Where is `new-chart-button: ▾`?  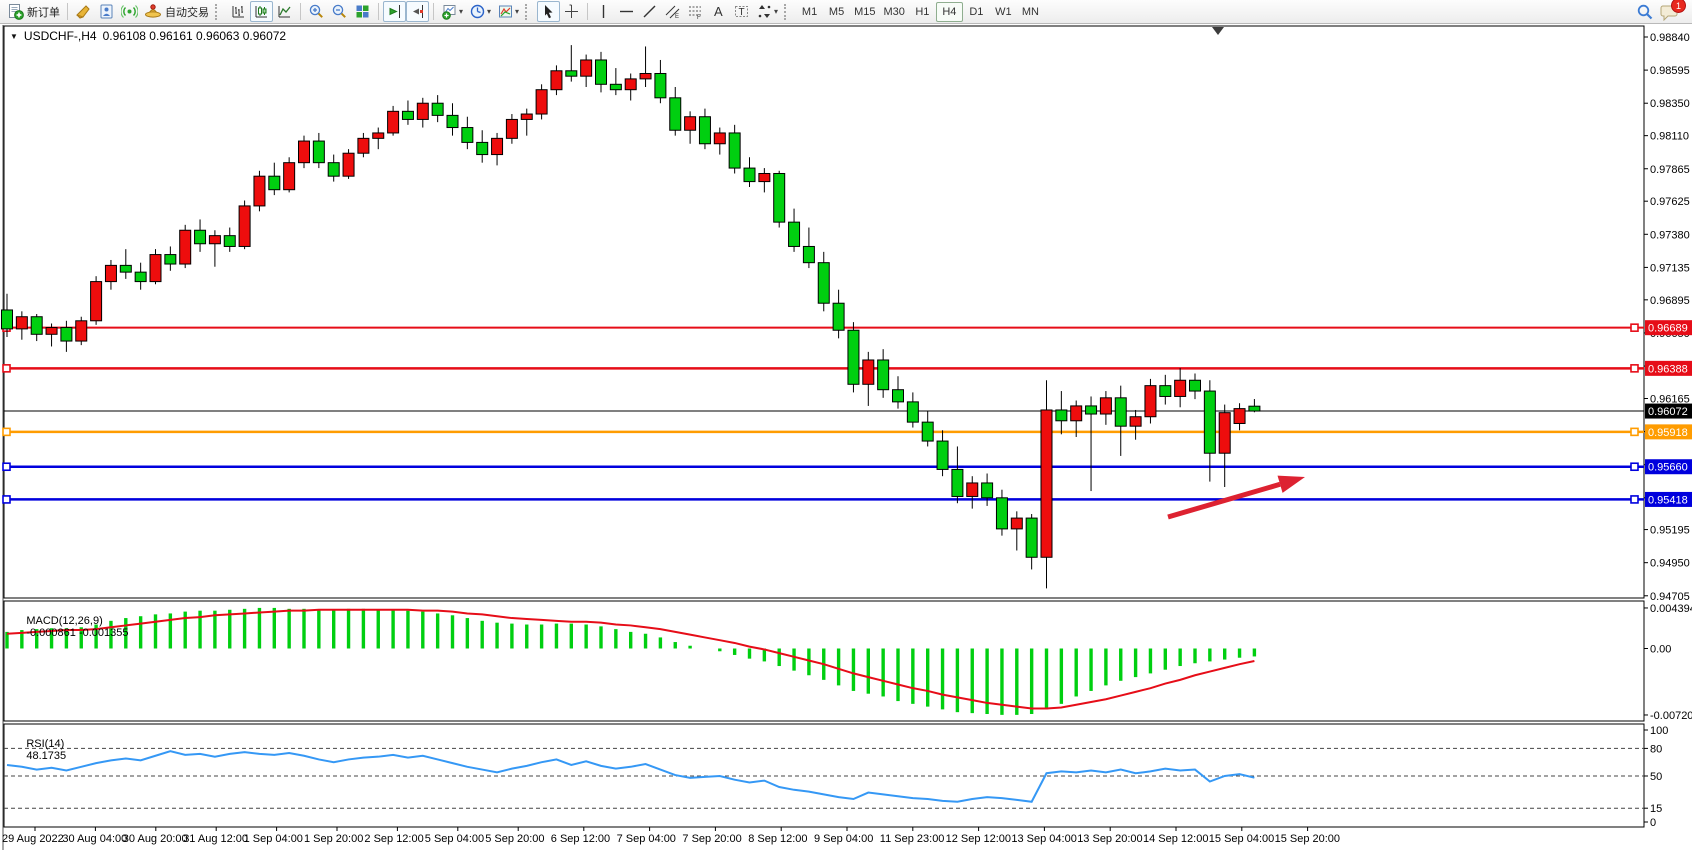 new-chart-button: ▾ is located at coordinates (452, 11).